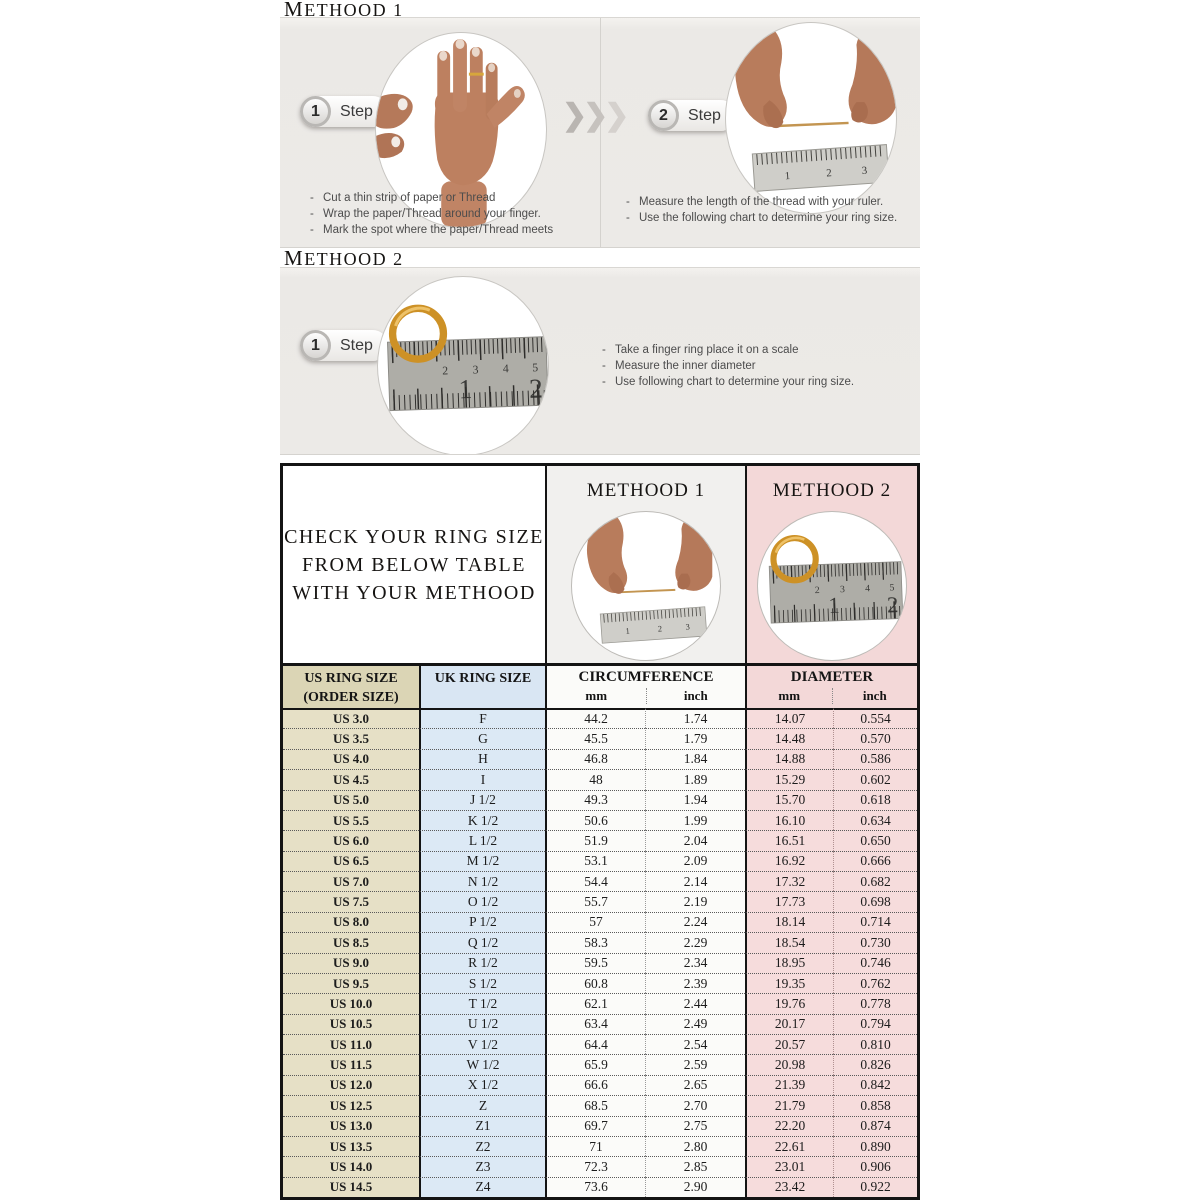 This screenshot has width=1200, height=1200. Describe the element at coordinates (695, 922) in the screenshot. I see `circumference-inch-cell: 2.24` at that location.